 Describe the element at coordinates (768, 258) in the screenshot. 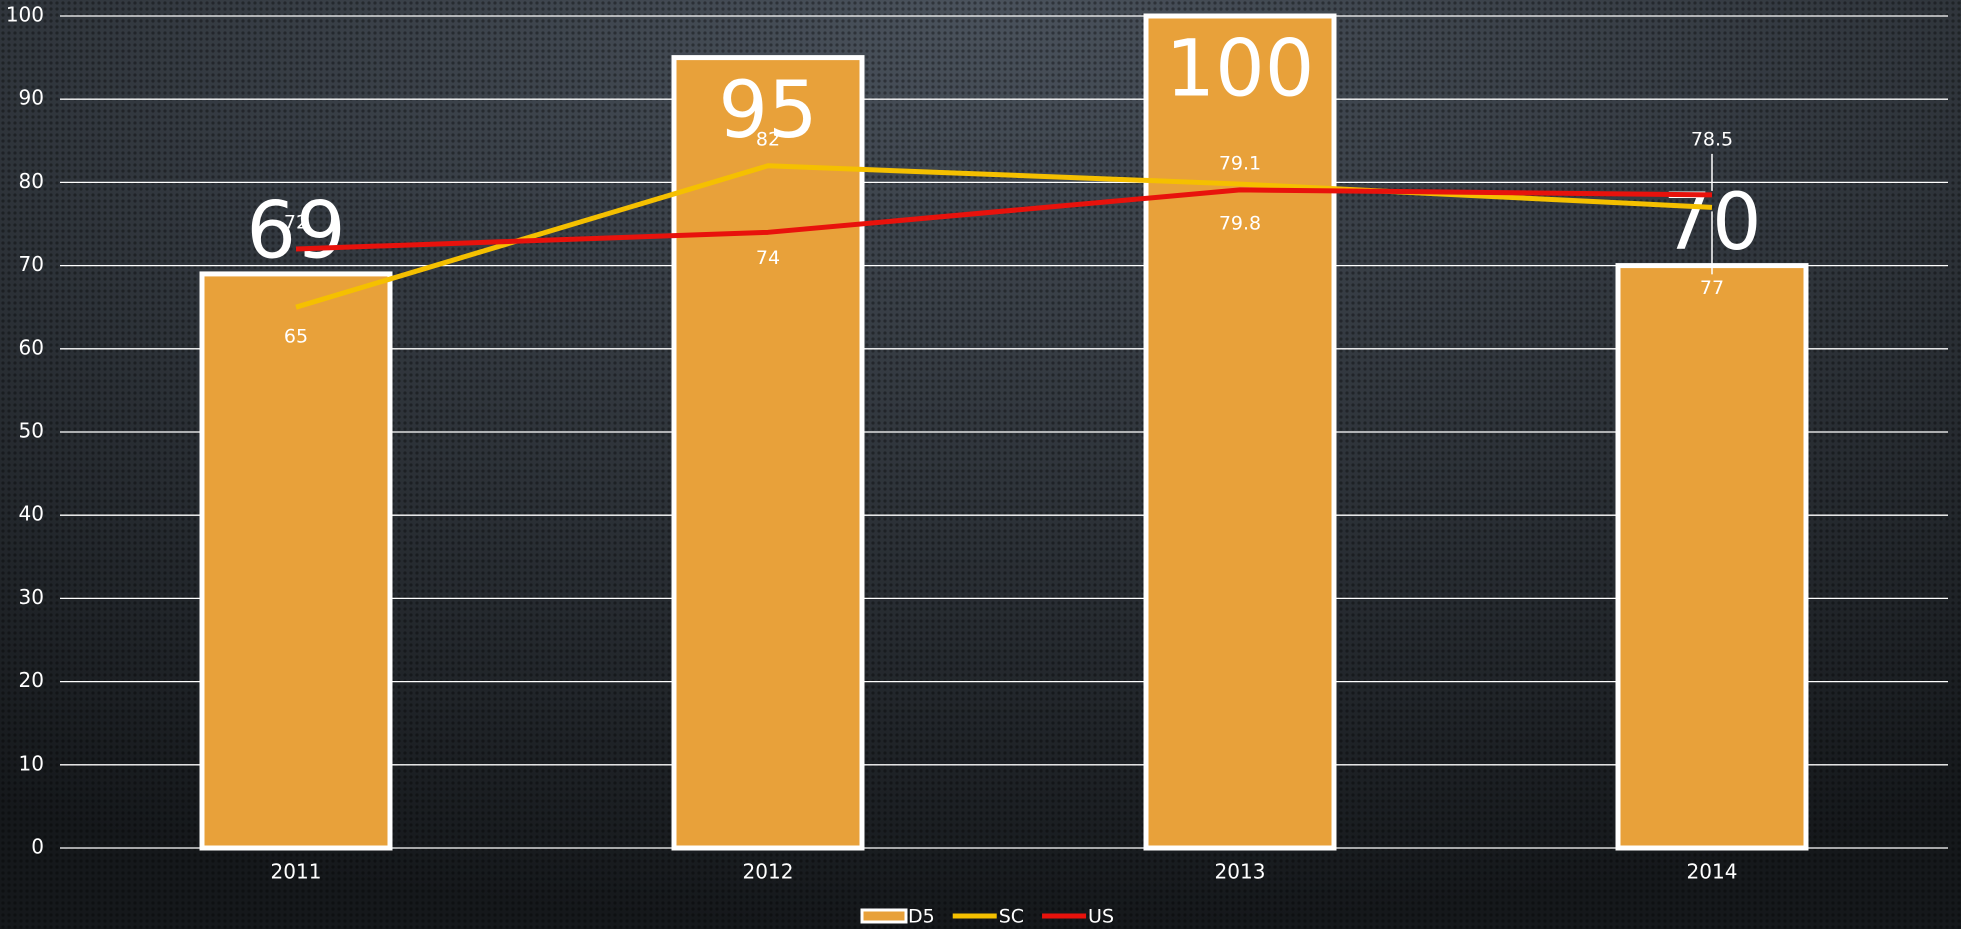

I see `data-label: 74` at that location.